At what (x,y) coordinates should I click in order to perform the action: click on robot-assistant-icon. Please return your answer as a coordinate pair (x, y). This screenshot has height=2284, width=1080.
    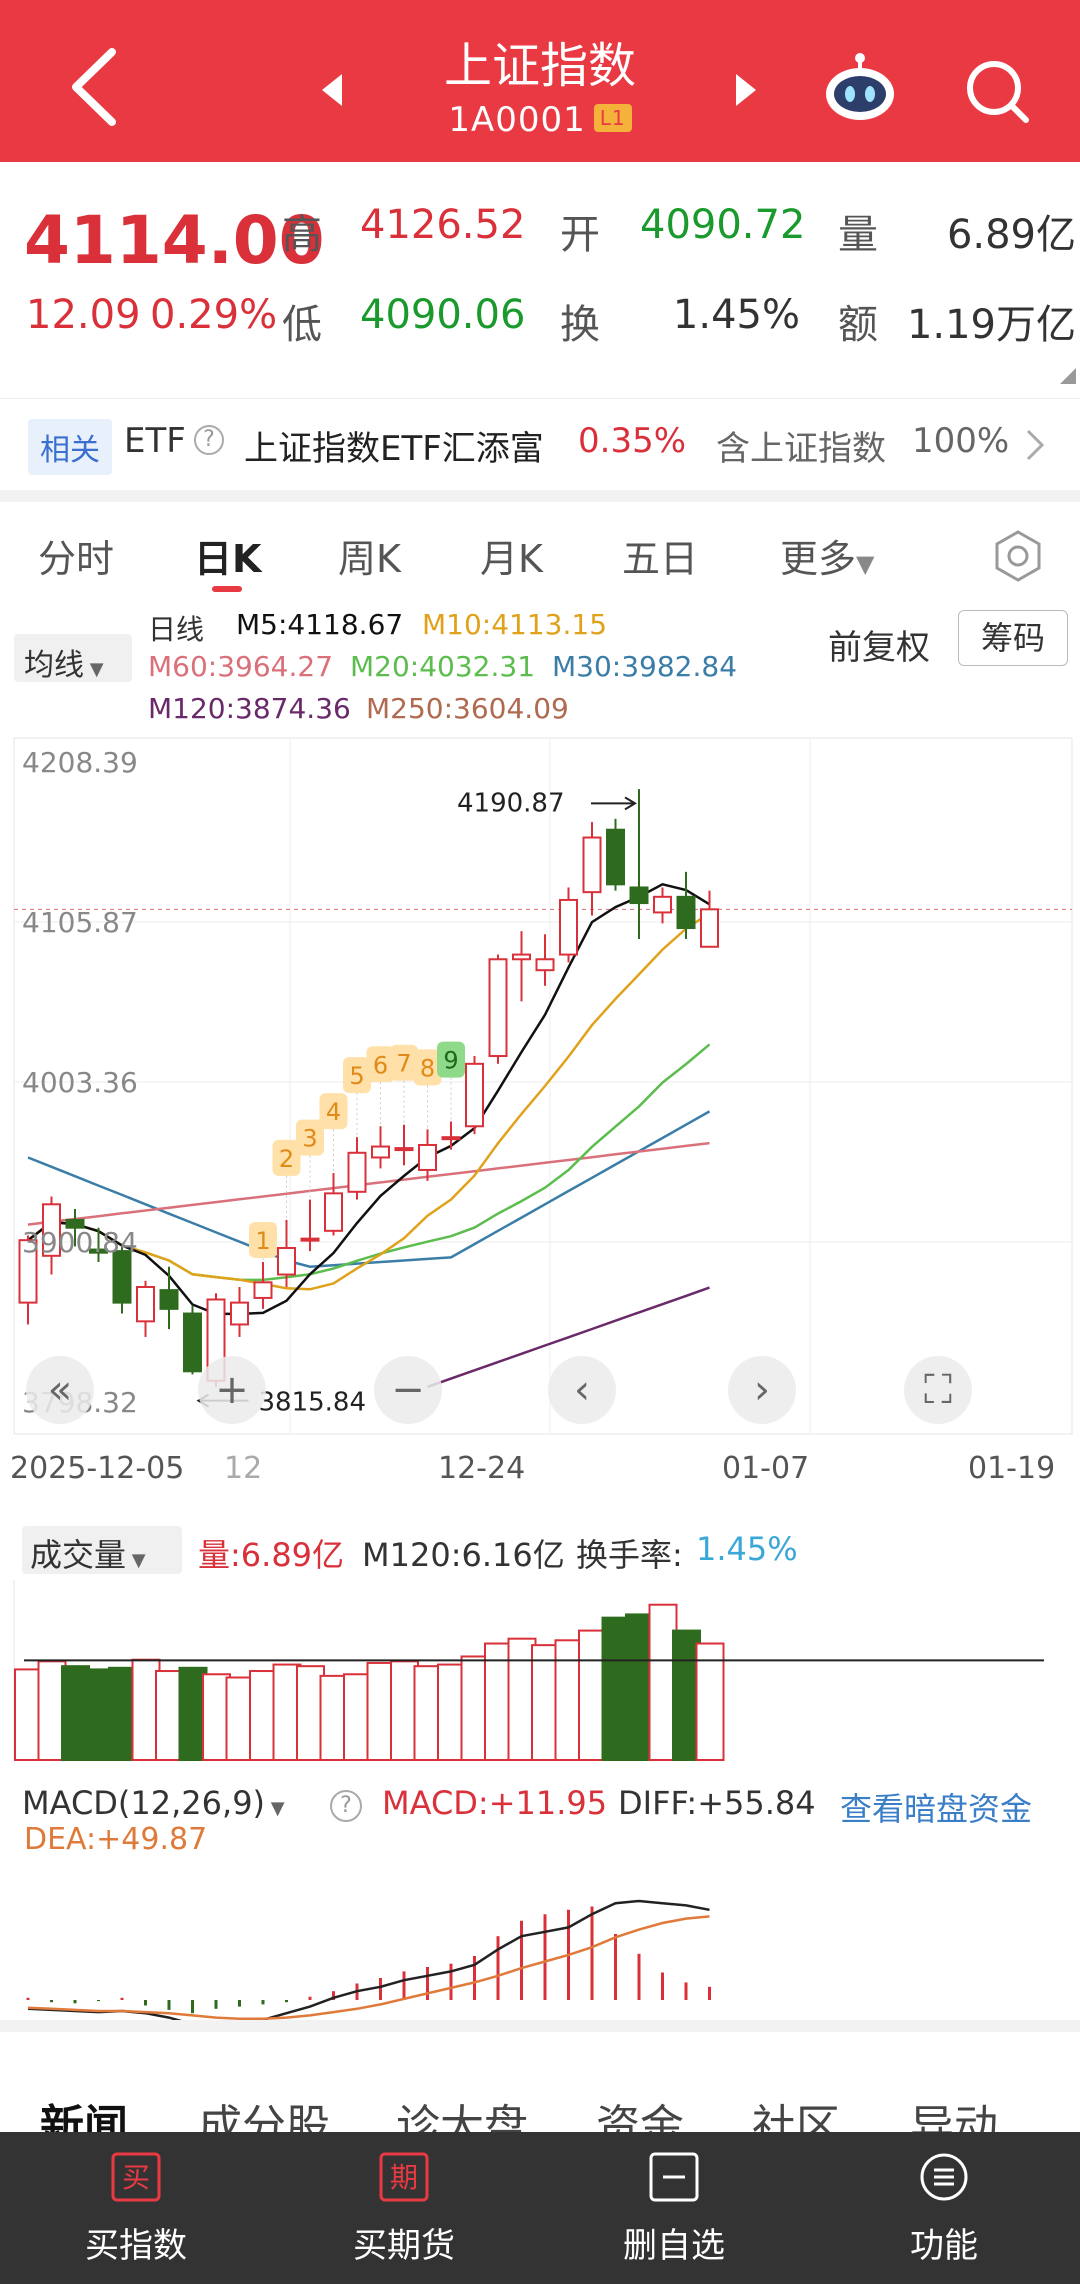
    Looking at the image, I should click on (860, 87).